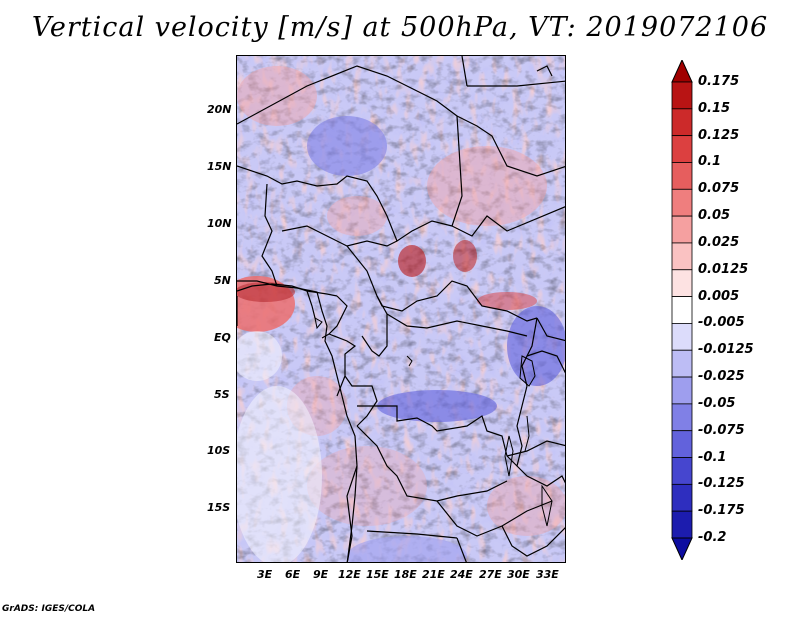 The height and width of the screenshot is (618, 800). I want to click on colorbar-level-label: 0.15, so click(714, 108).